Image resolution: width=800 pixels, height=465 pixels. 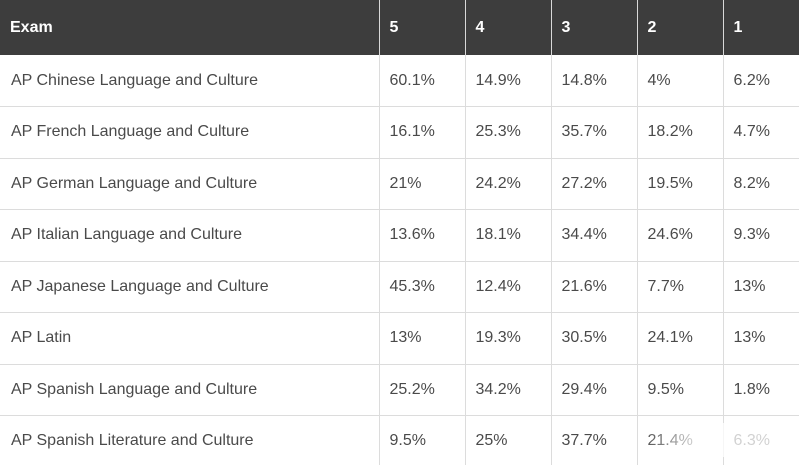 I want to click on pct-score-2: 19.5%, so click(x=680, y=184).